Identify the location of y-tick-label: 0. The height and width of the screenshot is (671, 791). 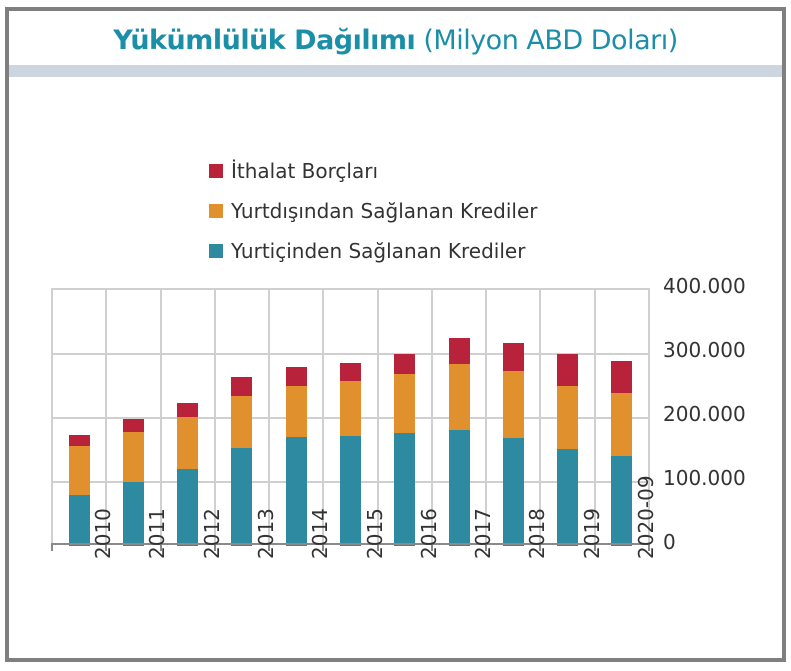
(669, 542).